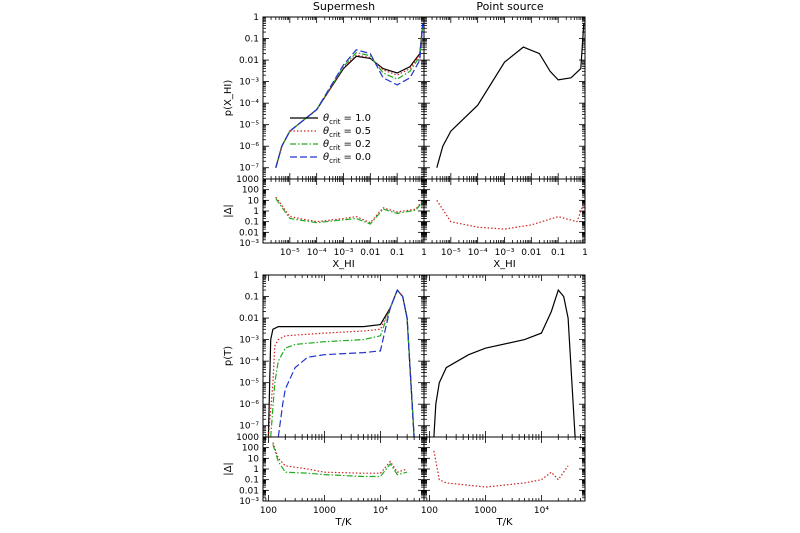 The height and width of the screenshot is (533, 800). What do you see at coordinates (357, 131) in the screenshot?
I see `legend-value: = 0.5` at bounding box center [357, 131].